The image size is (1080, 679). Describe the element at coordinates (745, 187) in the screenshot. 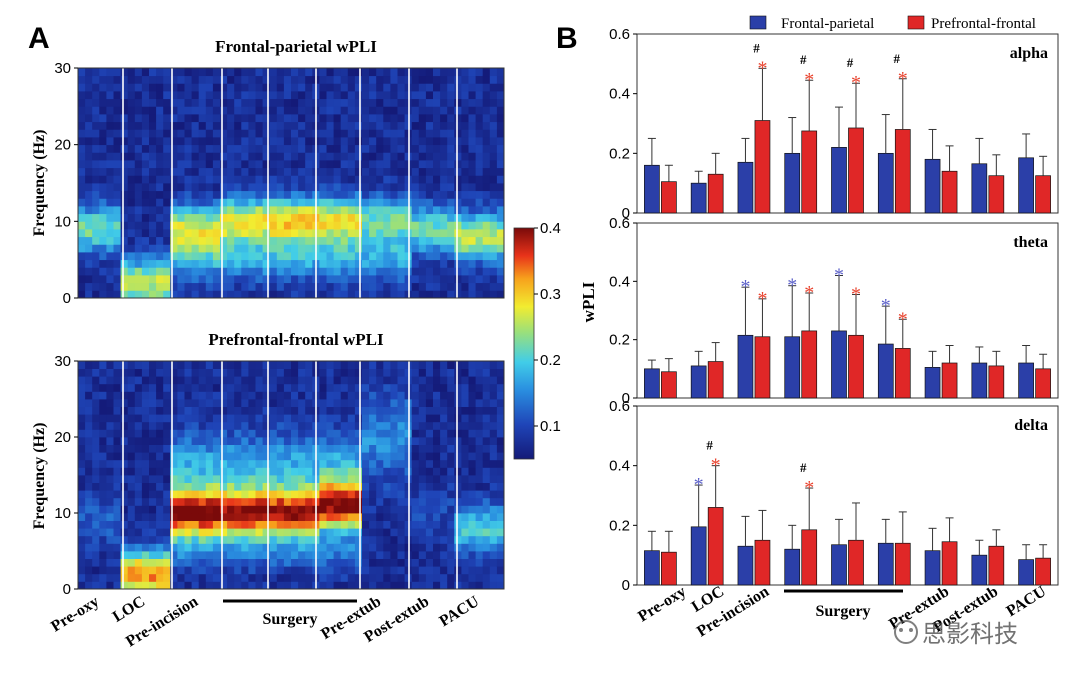

I see `bar-frontal-parietal` at that location.